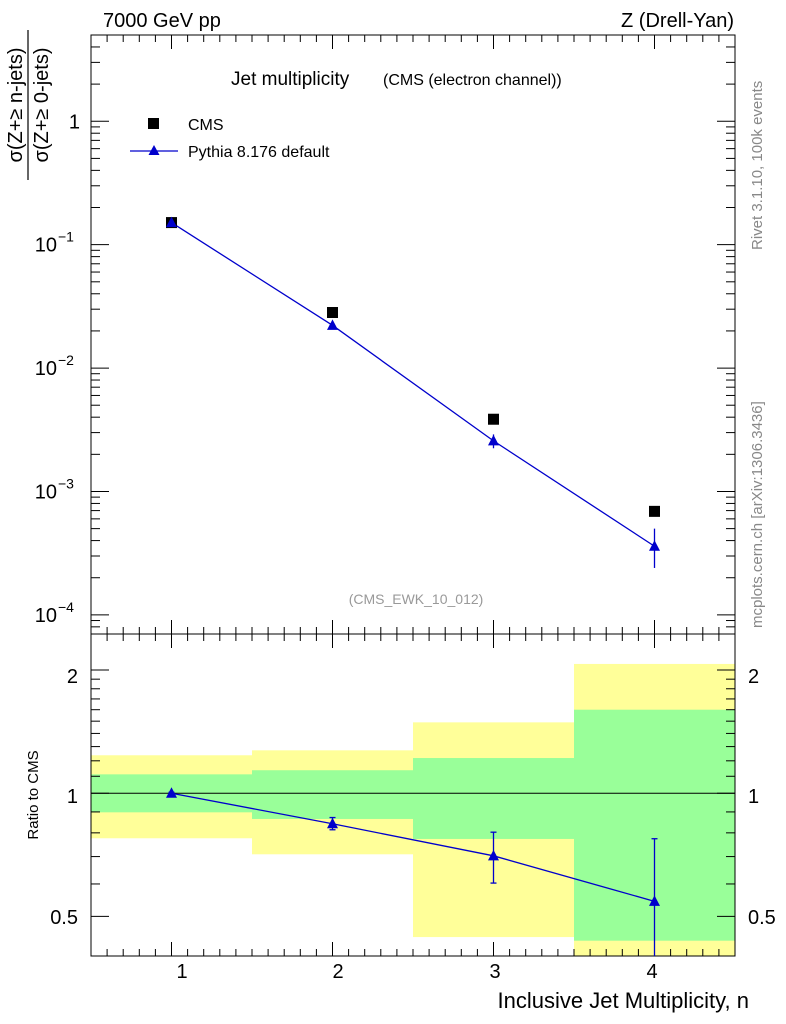  What do you see at coordinates (762, 918) in the screenshot?
I see `ratio-right-tick-0.5: 0.5` at bounding box center [762, 918].